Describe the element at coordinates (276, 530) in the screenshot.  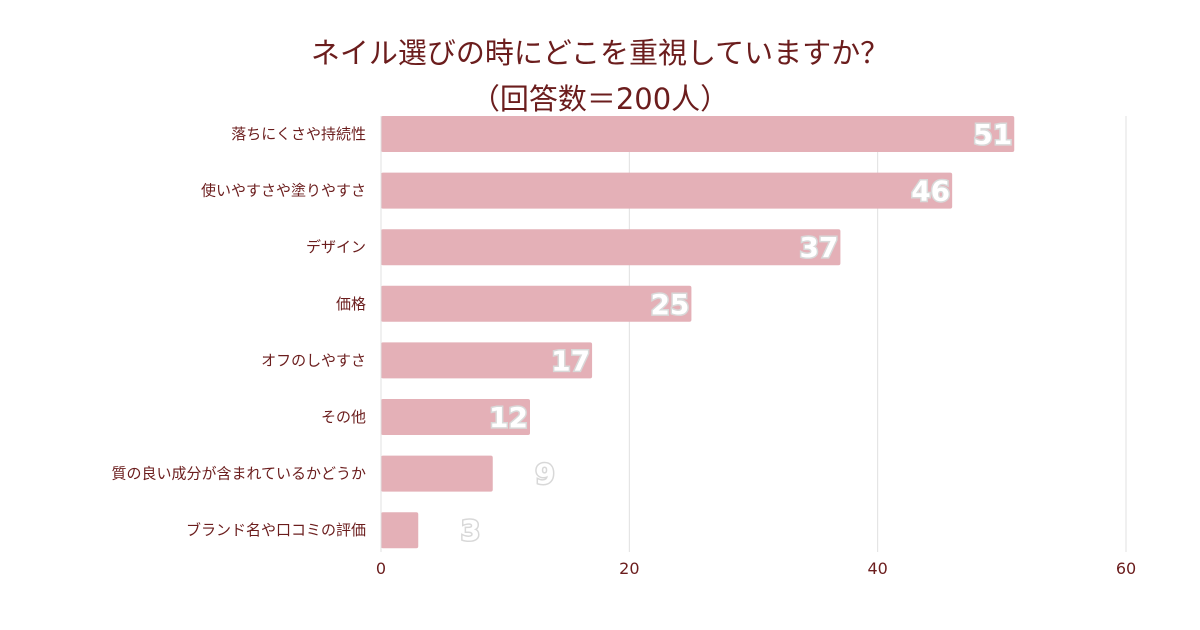
I see `category-label: ブランド名や口コミの評価` at that location.